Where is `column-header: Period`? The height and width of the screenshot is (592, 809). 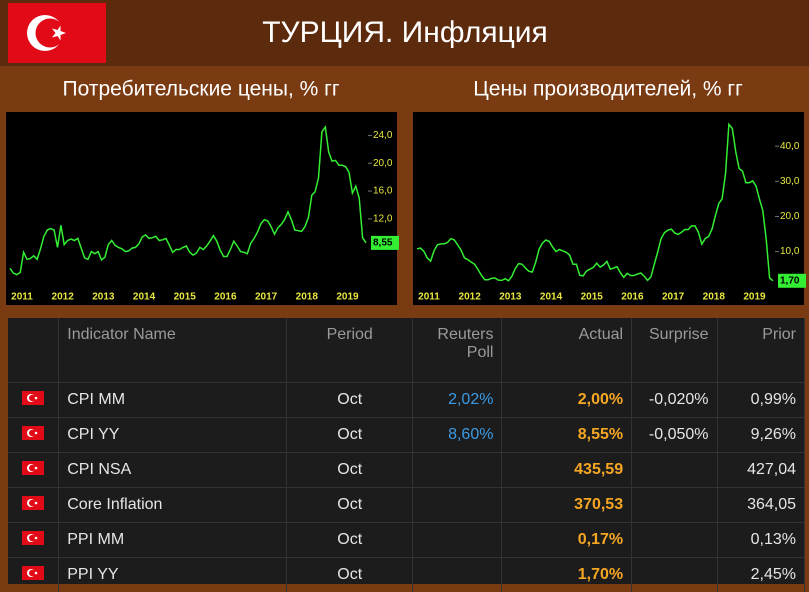 column-header: Period is located at coordinates (350, 350).